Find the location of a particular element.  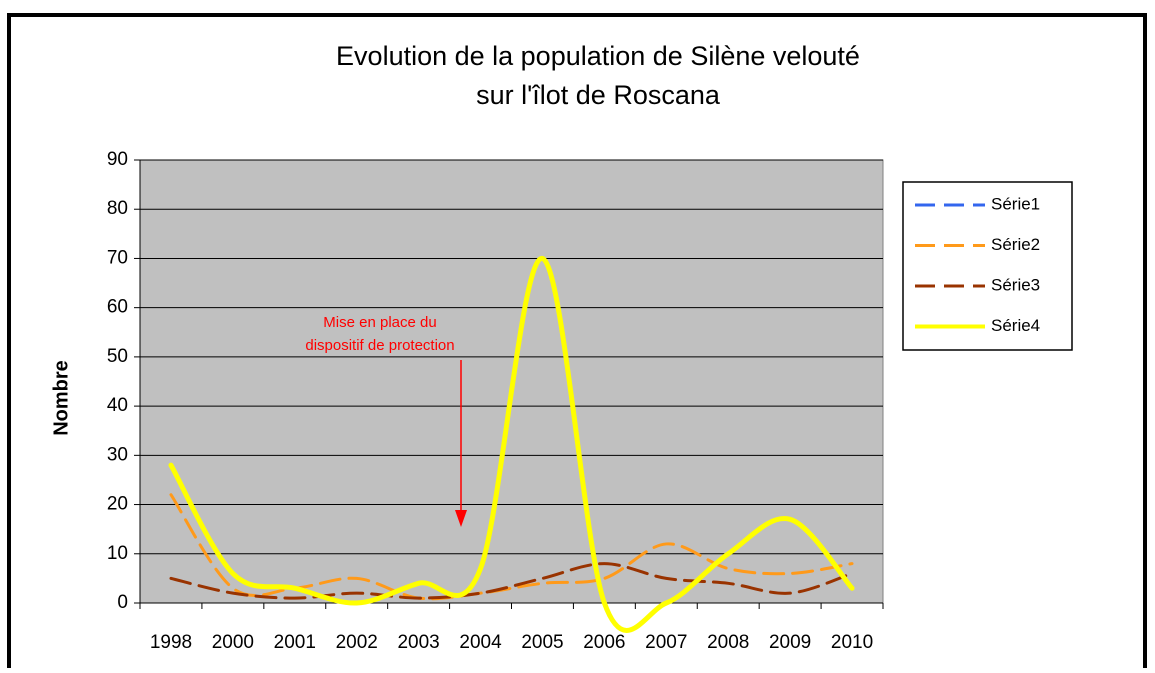

legend is located at coordinates (987, 266).